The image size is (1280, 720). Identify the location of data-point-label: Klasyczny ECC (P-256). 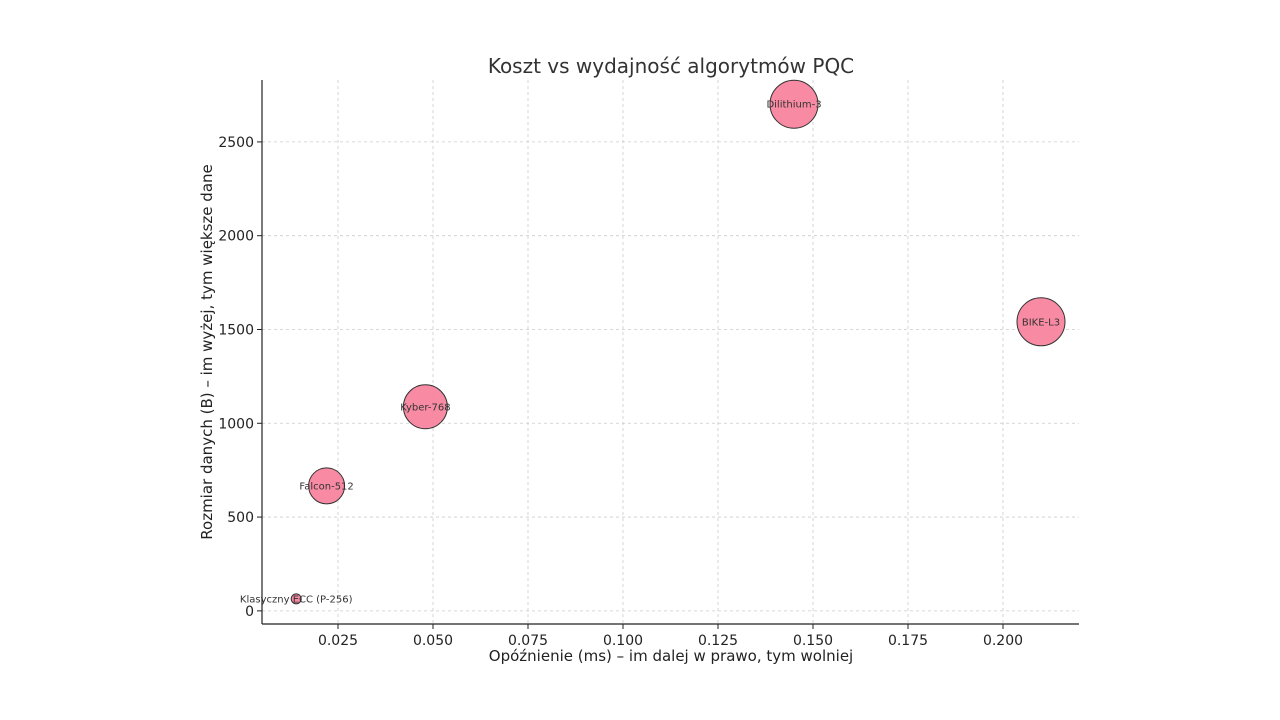
(296, 599).